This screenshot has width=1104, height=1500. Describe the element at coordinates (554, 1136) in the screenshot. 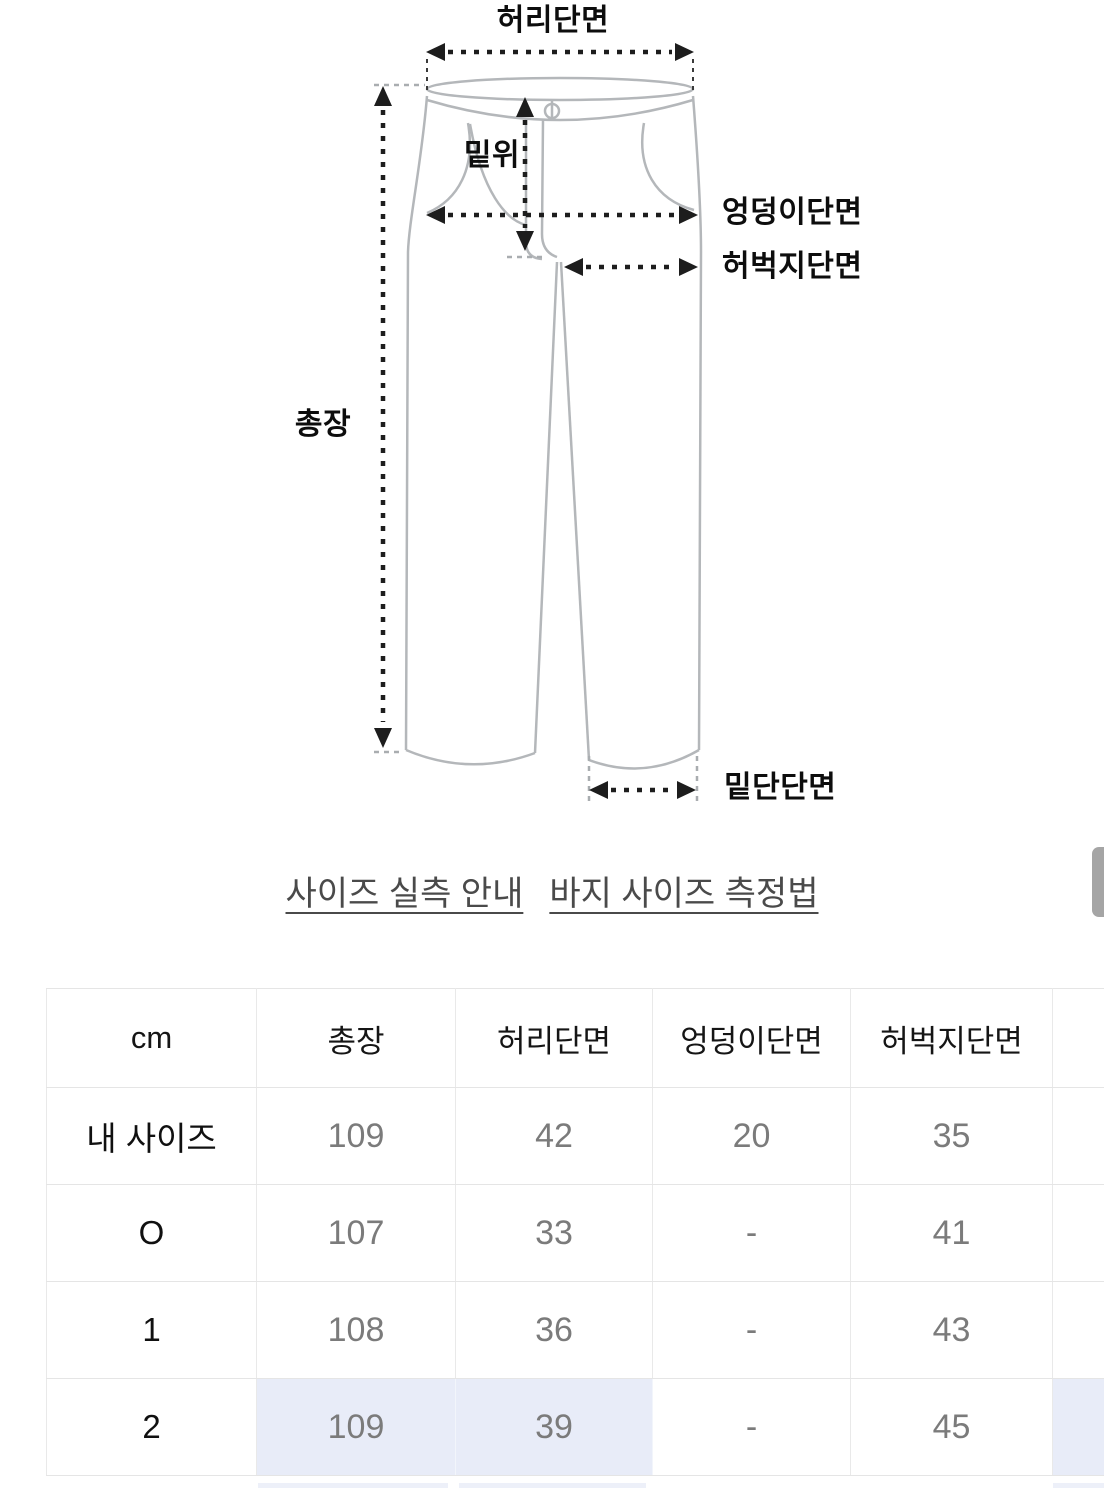

I see `cell-waist: 42` at that location.